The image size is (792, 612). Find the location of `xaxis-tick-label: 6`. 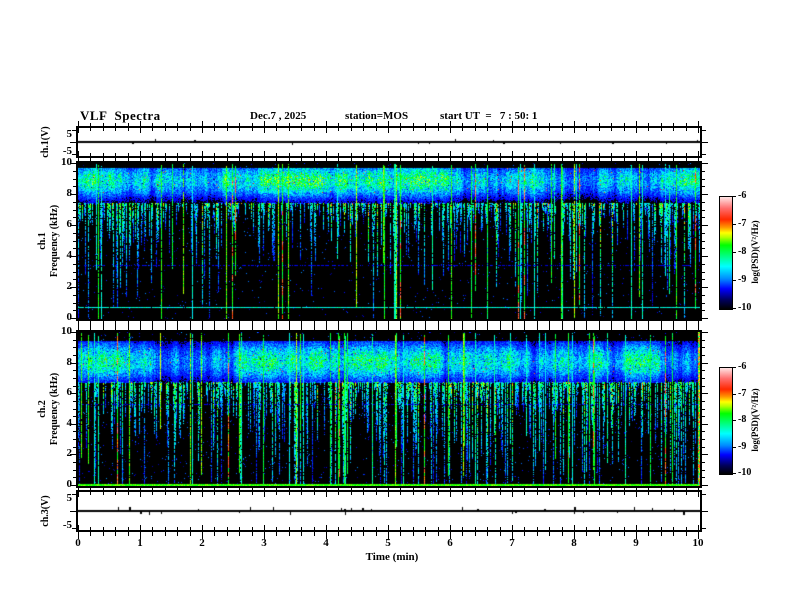

xaxis-tick-label: 6 is located at coordinates (450, 543).